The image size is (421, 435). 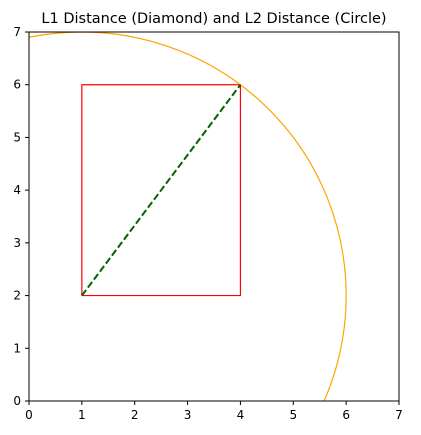 What do you see at coordinates (293, 415) in the screenshot?
I see `x-tick-label: 5` at bounding box center [293, 415].